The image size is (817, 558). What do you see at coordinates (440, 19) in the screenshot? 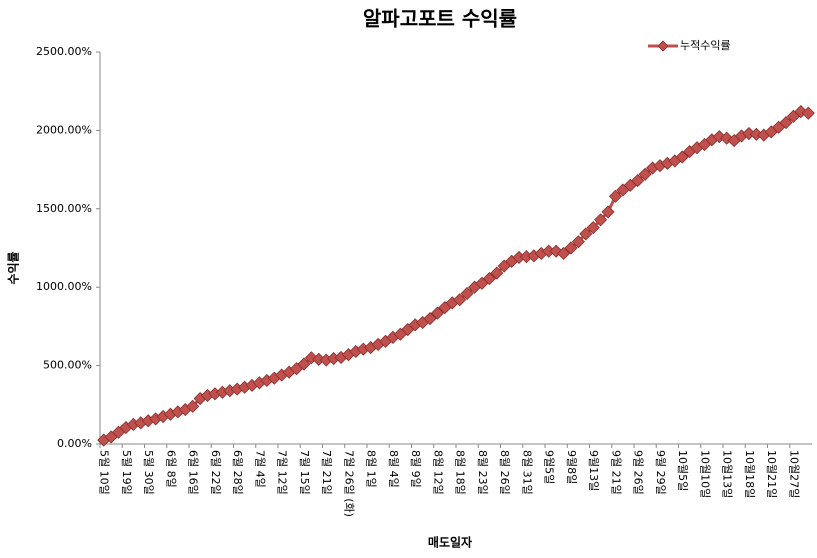
I see `chart-title: 알파고포트 수익률` at bounding box center [440, 19].